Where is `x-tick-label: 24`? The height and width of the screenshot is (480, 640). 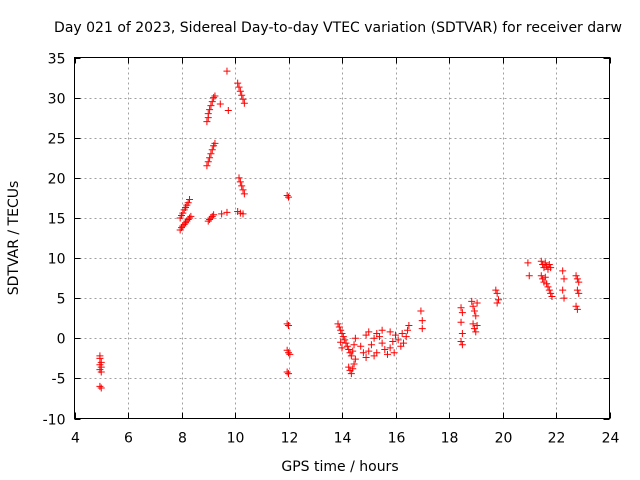
x-tick-label: 24 is located at coordinates (611, 439).